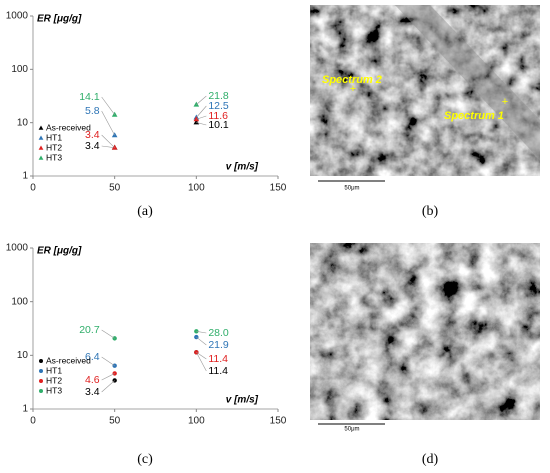 The height and width of the screenshot is (473, 550). I want to click on data-label: 21.8, so click(218, 96).